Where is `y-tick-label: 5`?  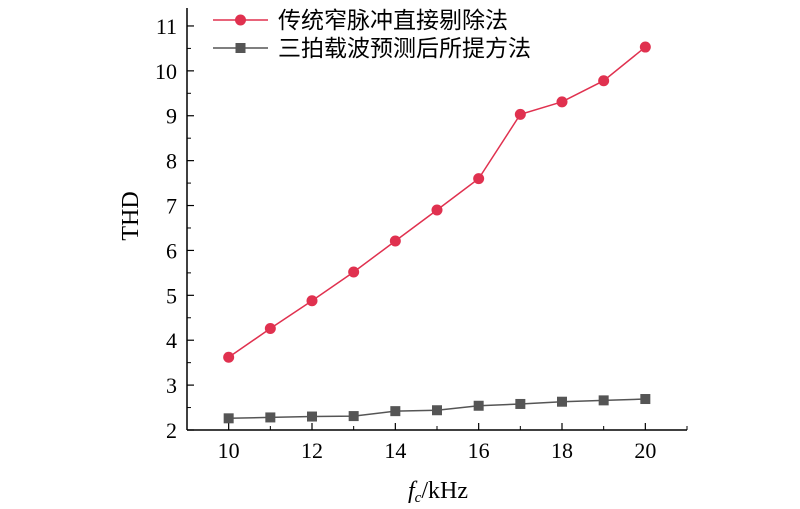
y-tick-label: 5 is located at coordinates (171, 295).